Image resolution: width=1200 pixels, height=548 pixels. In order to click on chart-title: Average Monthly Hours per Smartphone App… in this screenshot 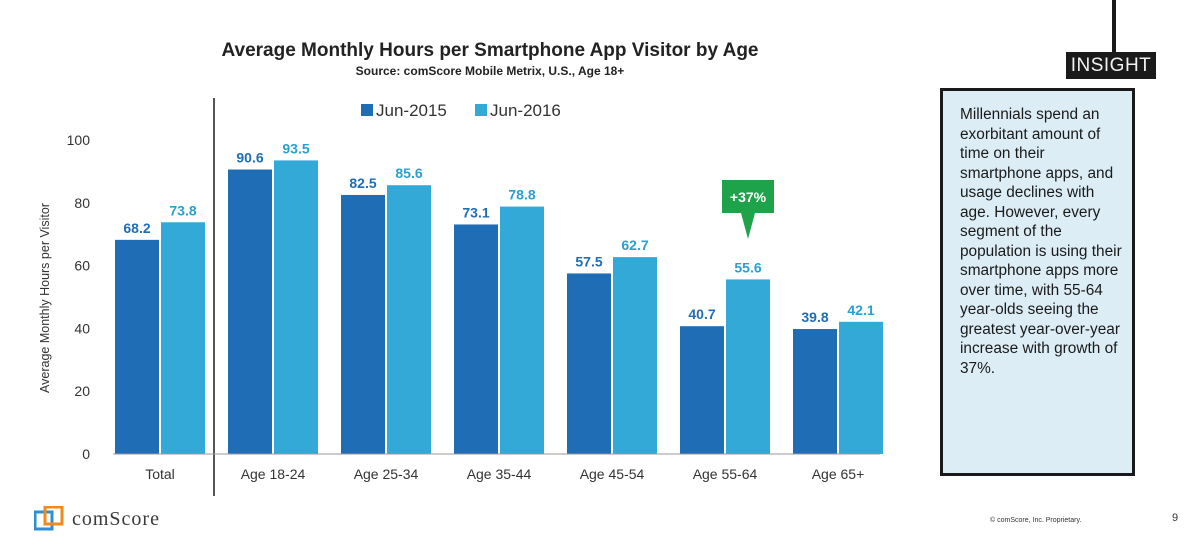, I will do `click(490, 50)`.